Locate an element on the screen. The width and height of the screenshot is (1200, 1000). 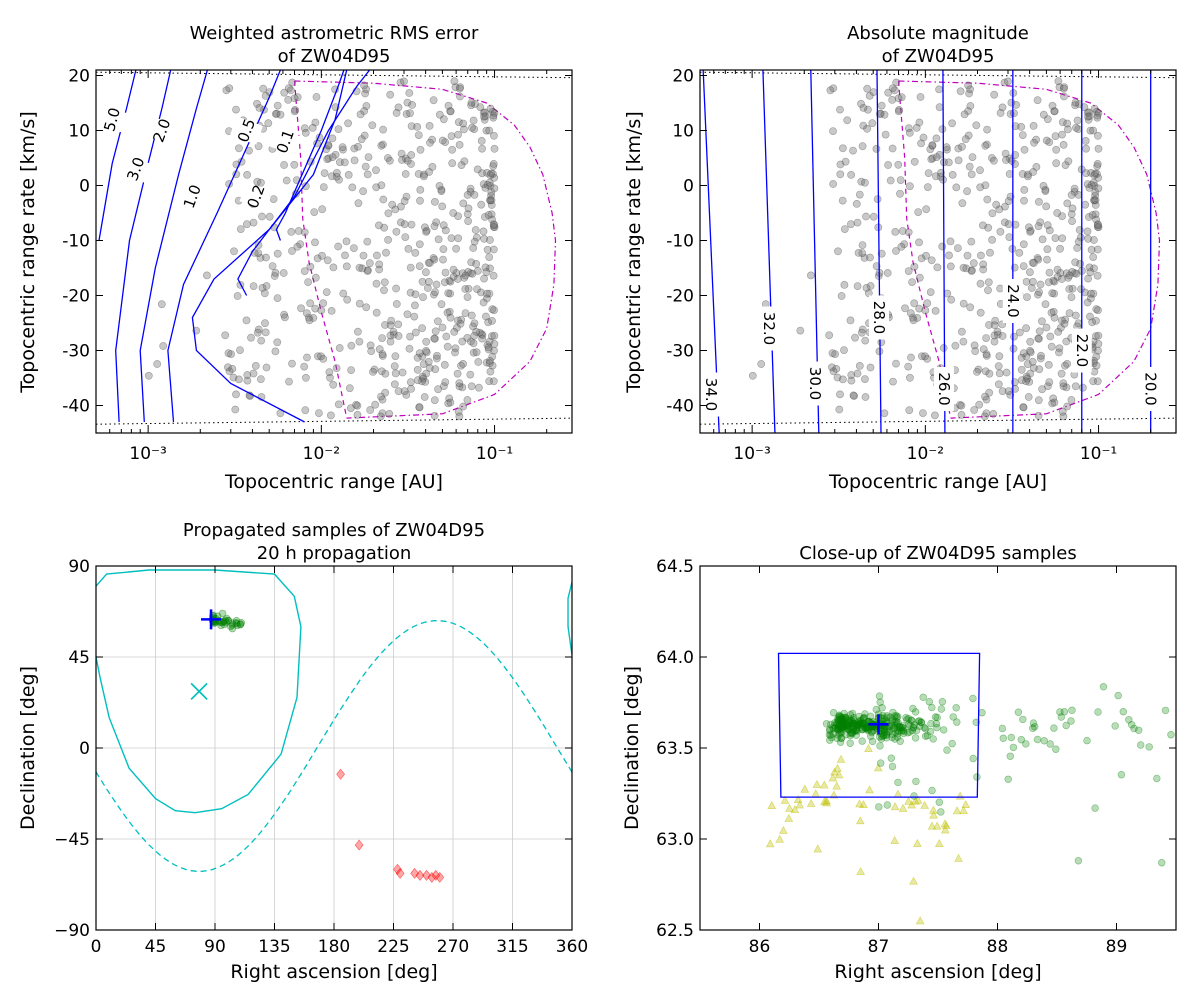
x-tick-label: 225 is located at coordinates (393, 947).